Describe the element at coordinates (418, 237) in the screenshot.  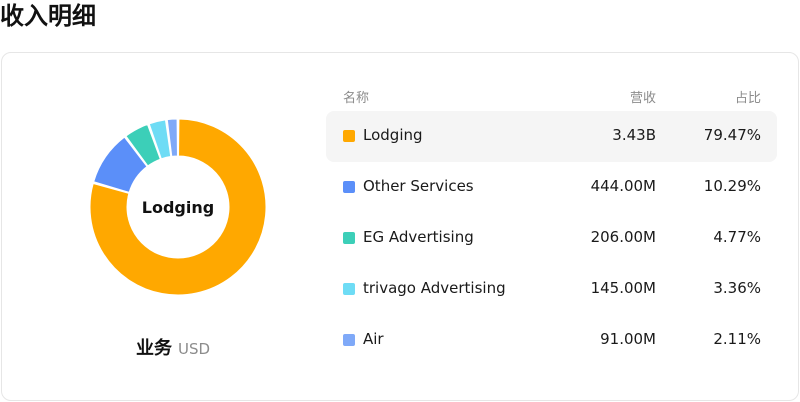
I see `row-name: EG Advertising` at that location.